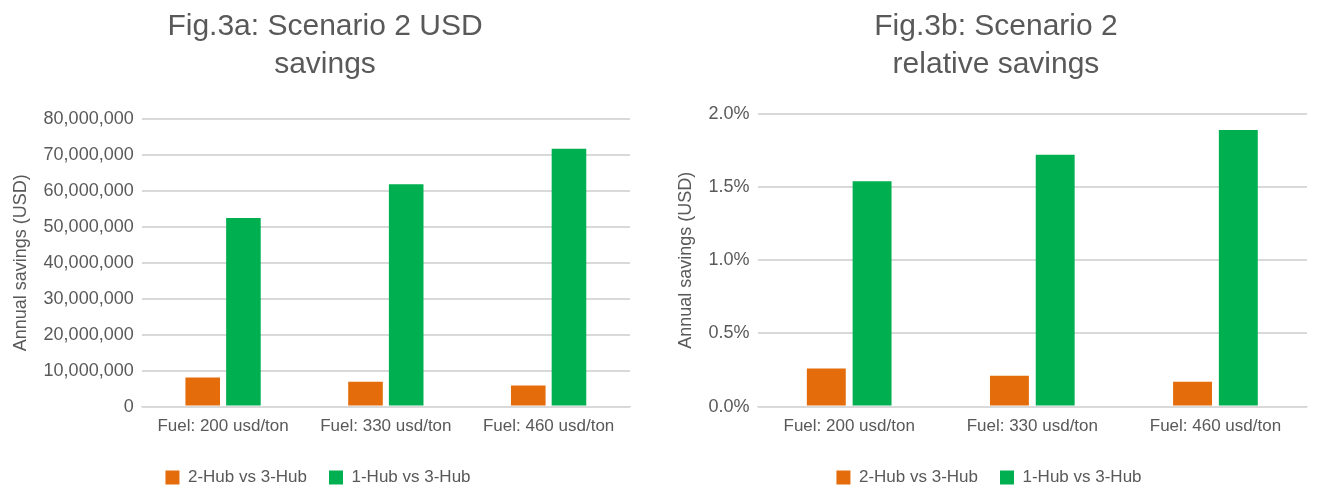  Describe the element at coordinates (88, 189) in the screenshot. I see `y-tick-label: 60,000,000` at that location.